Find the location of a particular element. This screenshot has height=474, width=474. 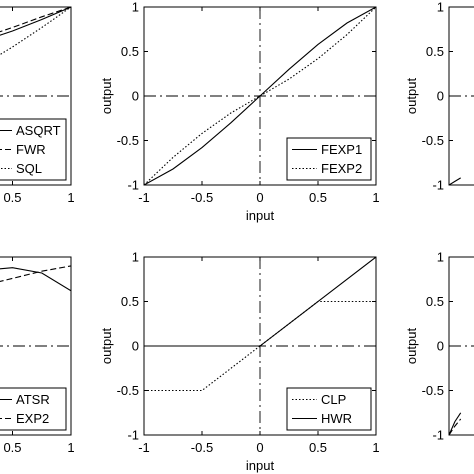

panel-bottom-left: 0.5 1 ATSR EXP2 is located at coordinates (37, 355).